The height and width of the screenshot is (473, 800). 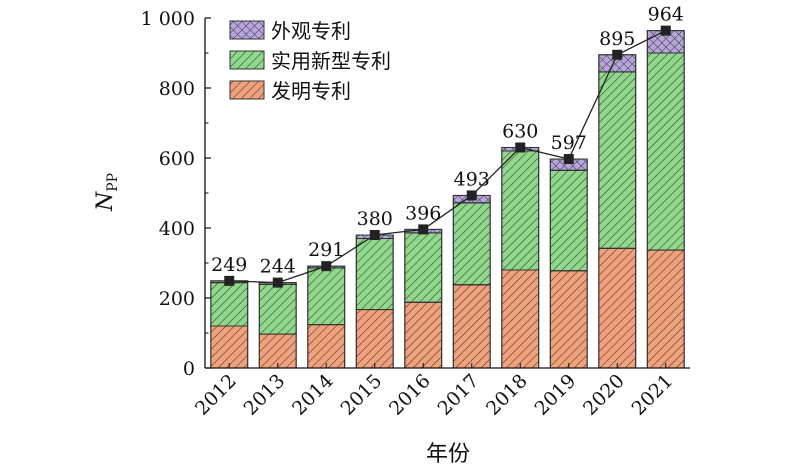 What do you see at coordinates (313, 395) in the screenshot?
I see `x-tick-label-2014: 2014` at bounding box center [313, 395].